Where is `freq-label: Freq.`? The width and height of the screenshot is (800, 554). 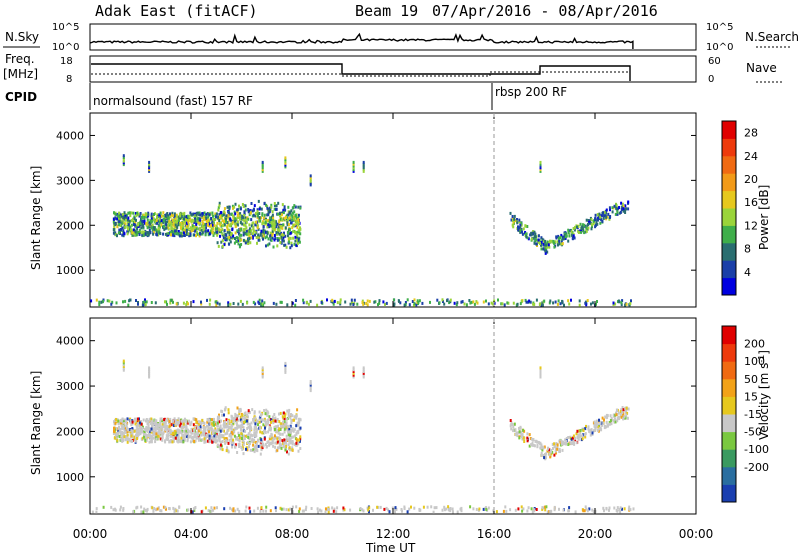 freq-label: Freq. is located at coordinates (20, 59).